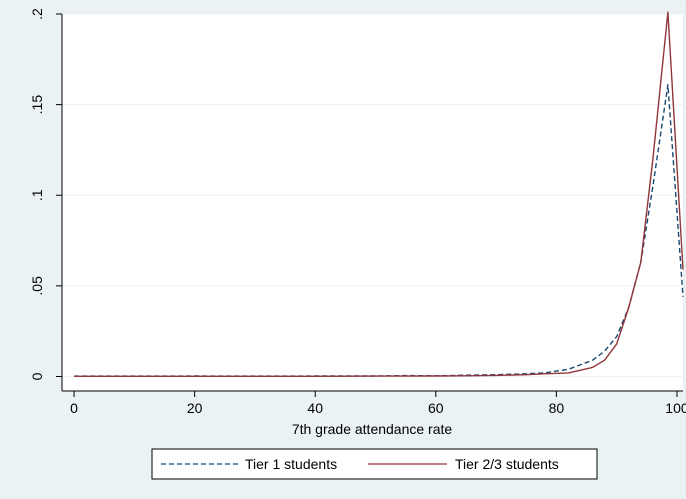 The width and height of the screenshot is (686, 499). Describe the element at coordinates (195, 408) in the screenshot. I see `x-tick-label: 20` at that location.